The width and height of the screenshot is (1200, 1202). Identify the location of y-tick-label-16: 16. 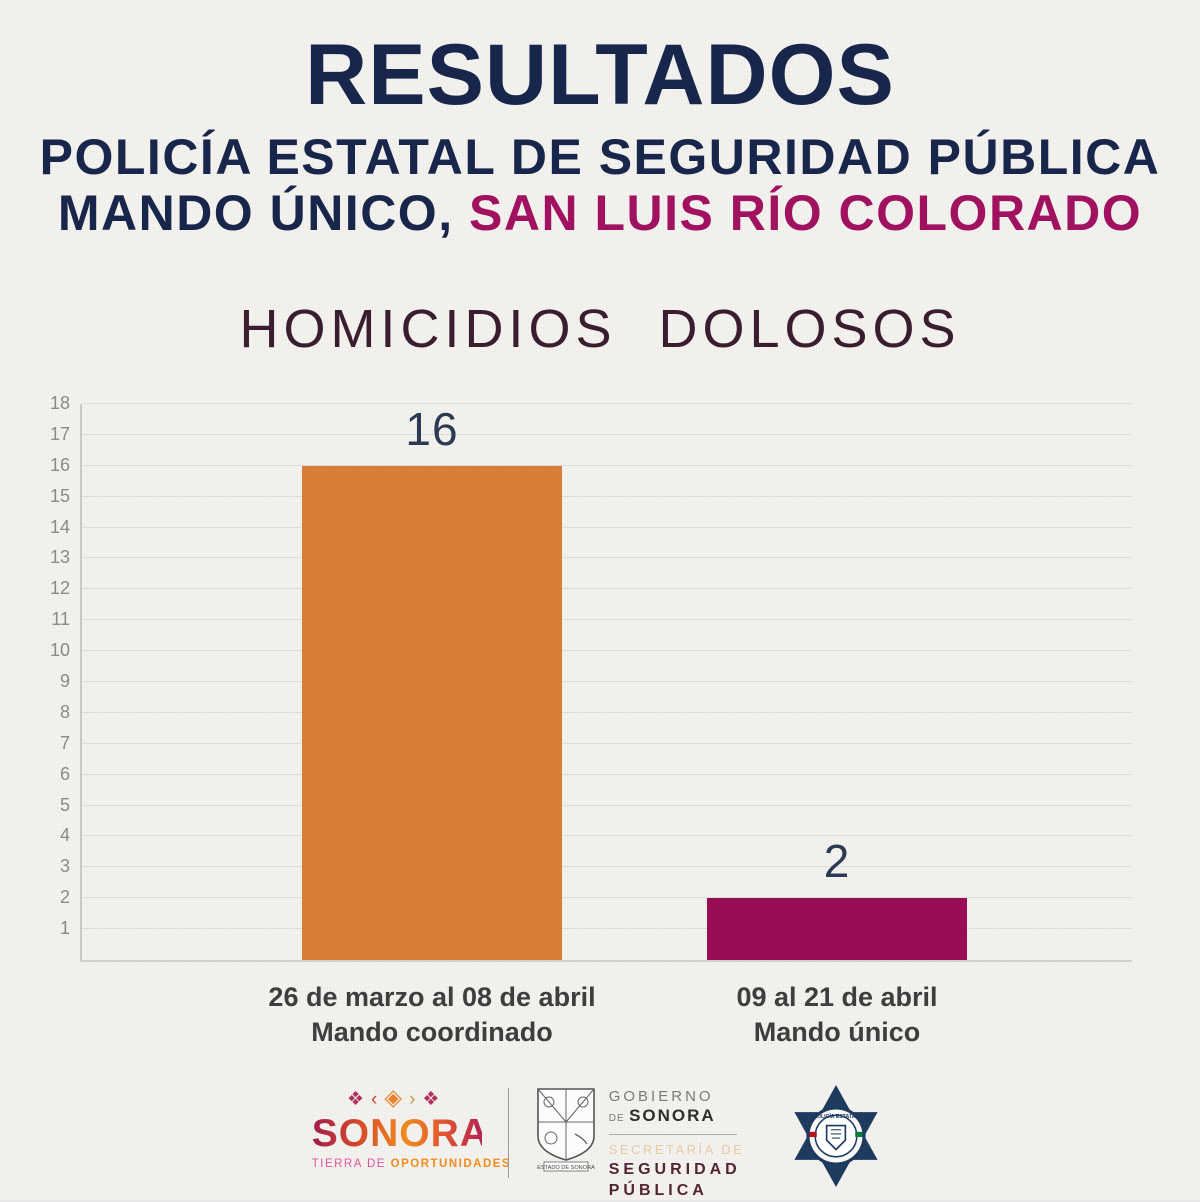
(59, 464).